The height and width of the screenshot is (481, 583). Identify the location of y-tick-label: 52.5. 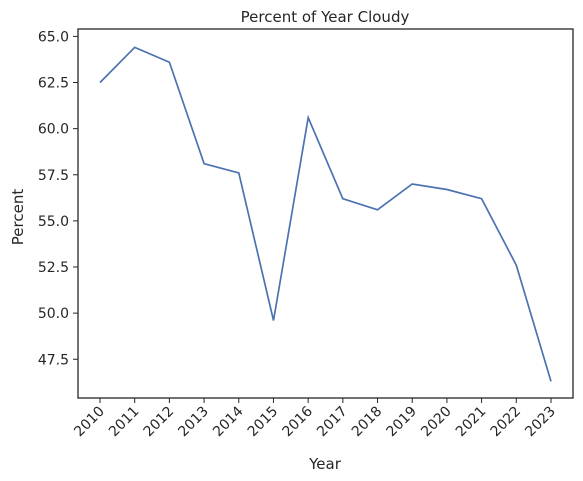
(53, 268).